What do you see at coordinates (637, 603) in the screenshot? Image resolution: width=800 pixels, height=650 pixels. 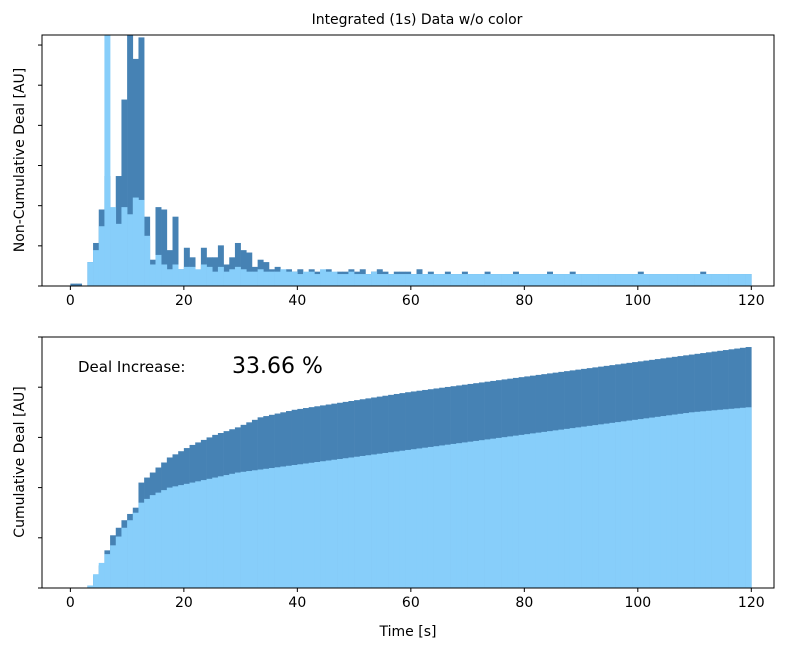 I see `bottom-x-tick-label: 100` at bounding box center [637, 603].